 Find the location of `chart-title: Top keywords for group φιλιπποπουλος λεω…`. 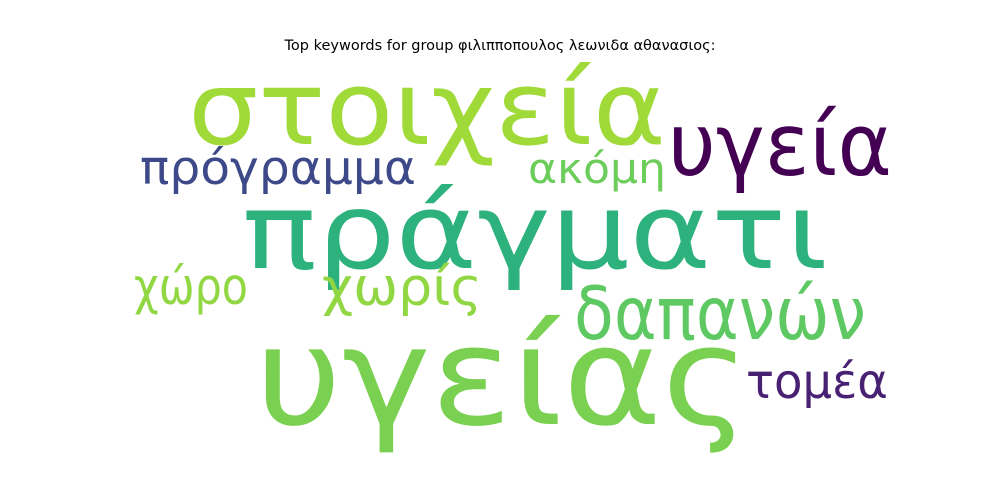

chart-title: Top keywords for group φιλιπποπουλος λεω… is located at coordinates (500, 46).